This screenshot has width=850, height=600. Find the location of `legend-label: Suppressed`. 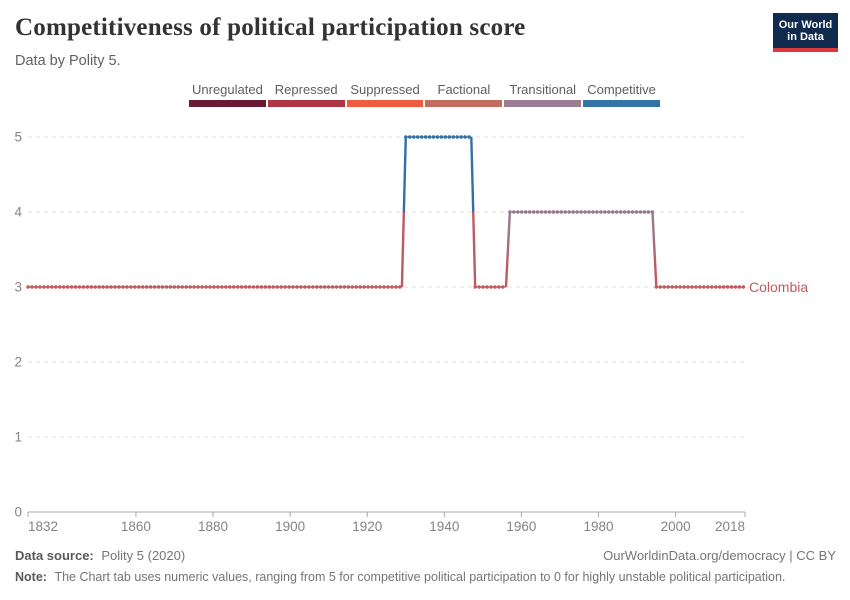

legend-label: Suppressed is located at coordinates (385, 89).